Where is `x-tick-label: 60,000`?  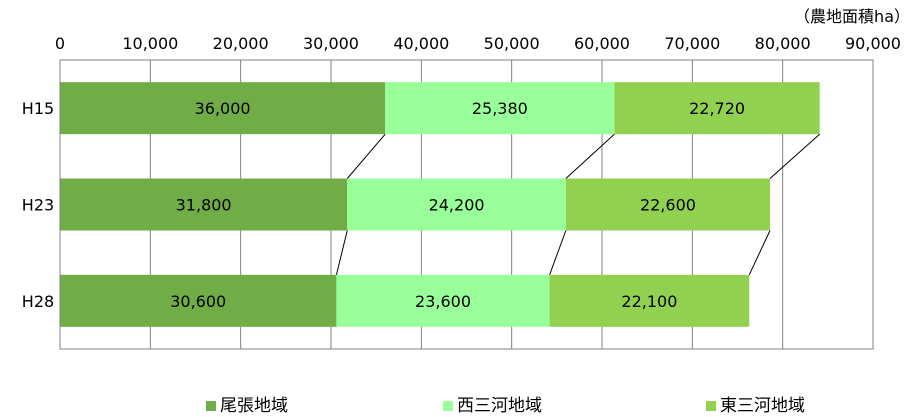 x-tick-label: 60,000 is located at coordinates (602, 43).